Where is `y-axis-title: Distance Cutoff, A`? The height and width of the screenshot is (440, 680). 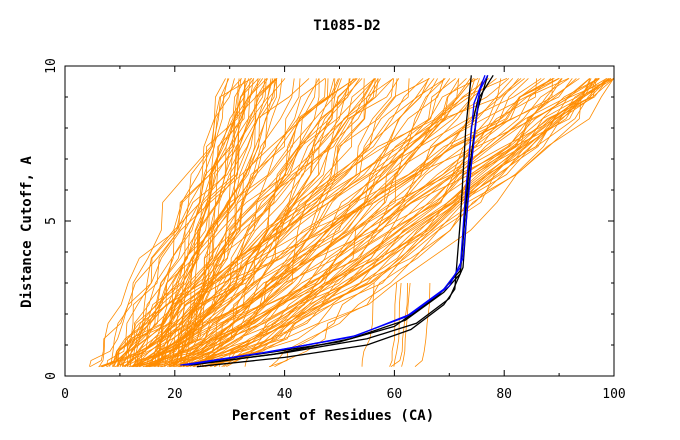
y-axis-title: Distance Cutoff, A is located at coordinates (27, 232).